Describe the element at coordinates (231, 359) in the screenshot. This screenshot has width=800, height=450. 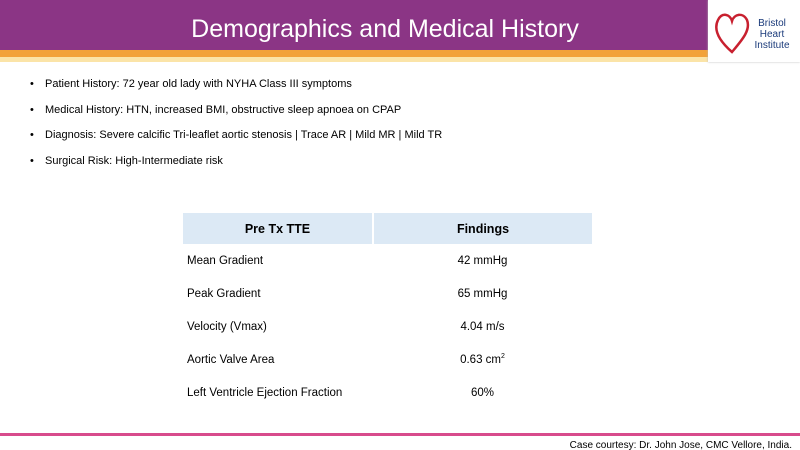
I see `table-cell: Aortic Valve Area` at that location.